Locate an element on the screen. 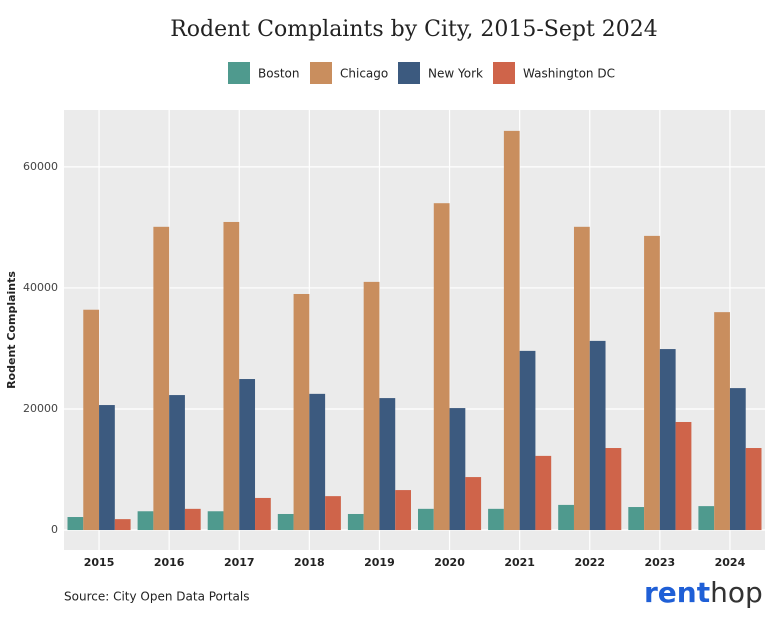  x-tick-label: 2015 is located at coordinates (99, 562).